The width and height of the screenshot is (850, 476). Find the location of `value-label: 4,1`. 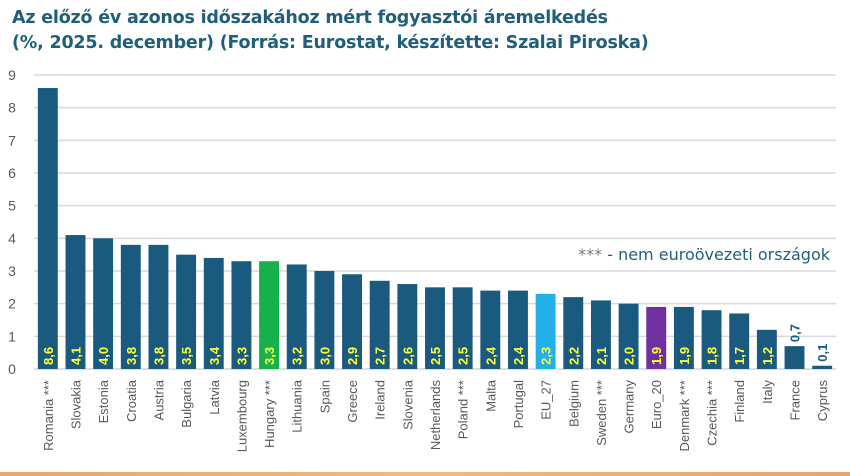

value-label: 4,1 is located at coordinates (75, 356).